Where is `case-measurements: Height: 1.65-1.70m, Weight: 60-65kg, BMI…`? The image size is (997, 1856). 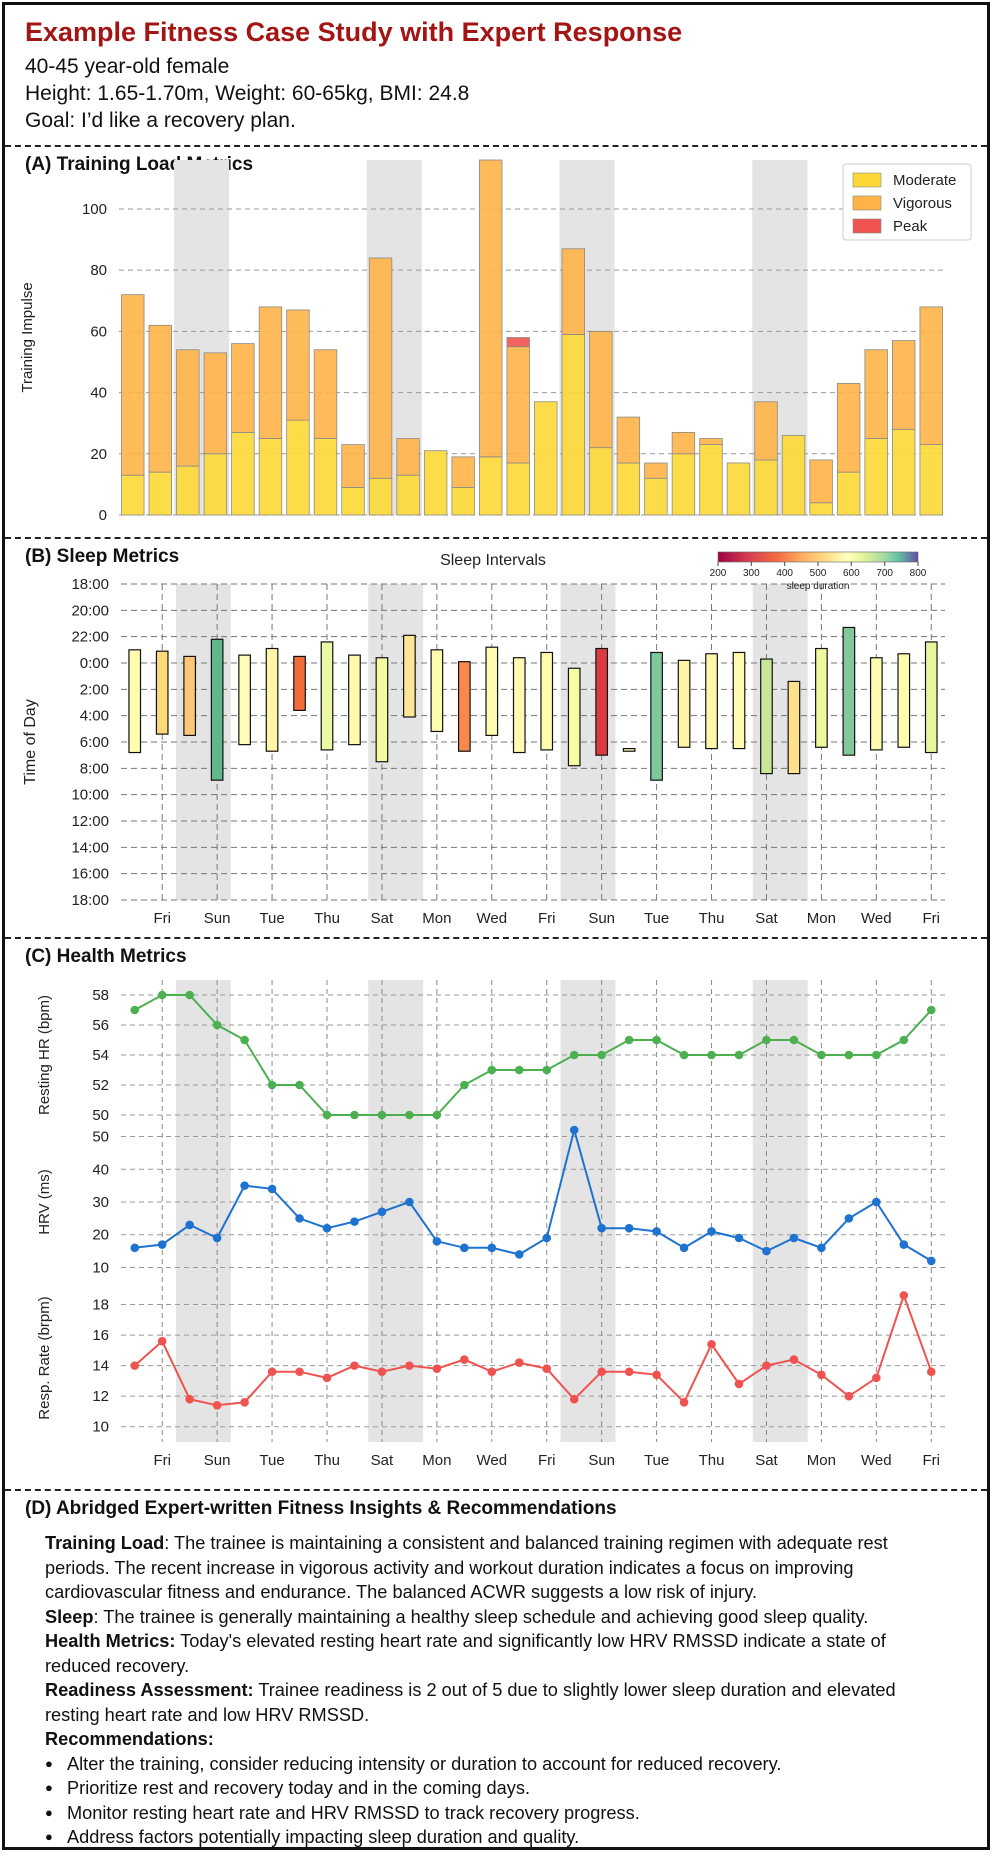
case-measurements: Height: 1.65-1.70m, Weight: 60-65kg, BMI… is located at coordinates (495, 93).